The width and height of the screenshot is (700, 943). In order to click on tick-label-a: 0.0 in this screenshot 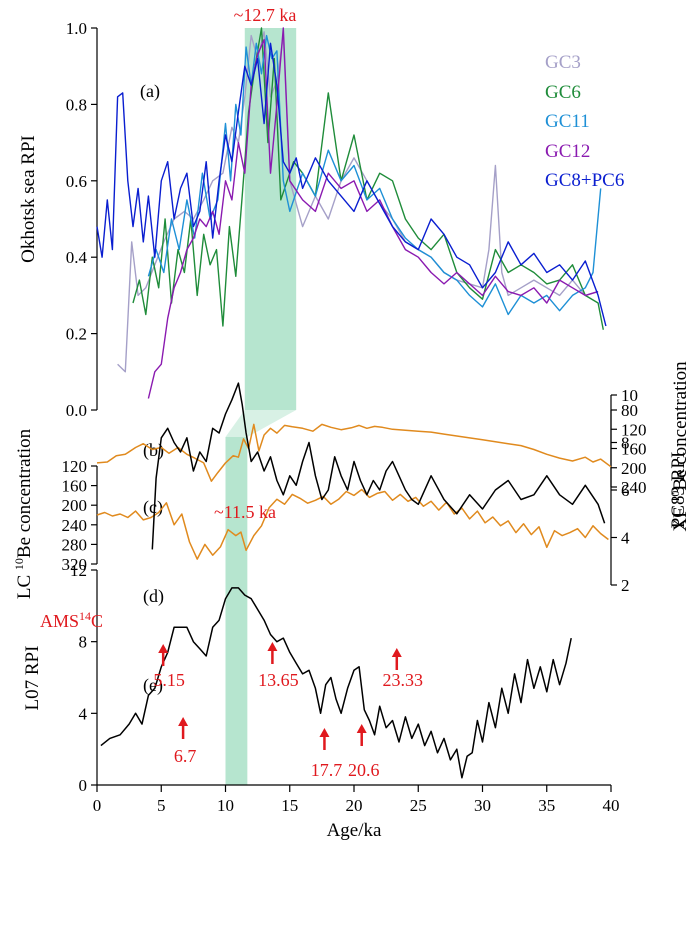, I will do `click(76, 410)`.